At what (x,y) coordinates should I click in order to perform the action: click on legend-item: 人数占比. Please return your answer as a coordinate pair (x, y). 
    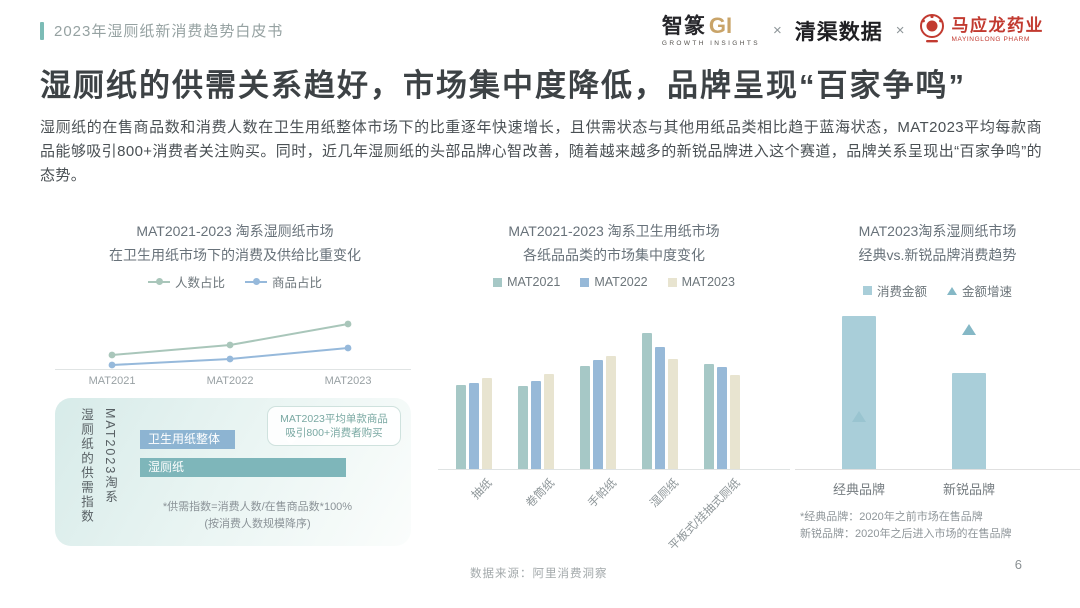
    Looking at the image, I should click on (186, 281).